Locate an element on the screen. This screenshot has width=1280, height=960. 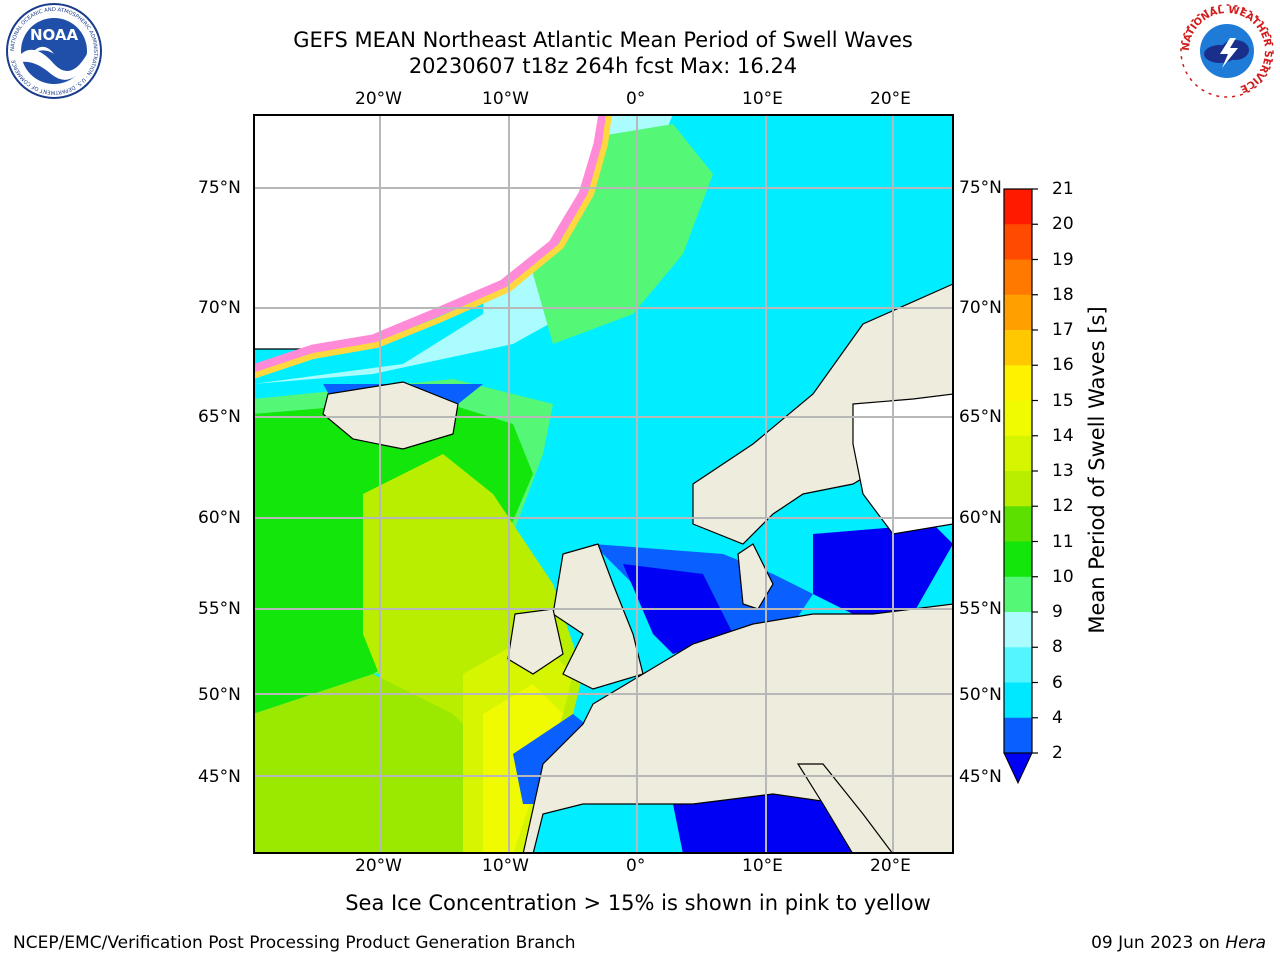
lat-label-55n-right: 55°N is located at coordinates (980, 609).